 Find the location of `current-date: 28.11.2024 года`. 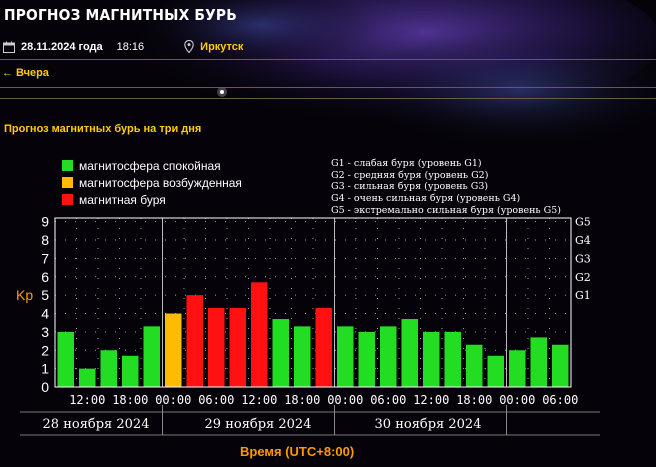

current-date: 28.11.2024 года is located at coordinates (62, 46).